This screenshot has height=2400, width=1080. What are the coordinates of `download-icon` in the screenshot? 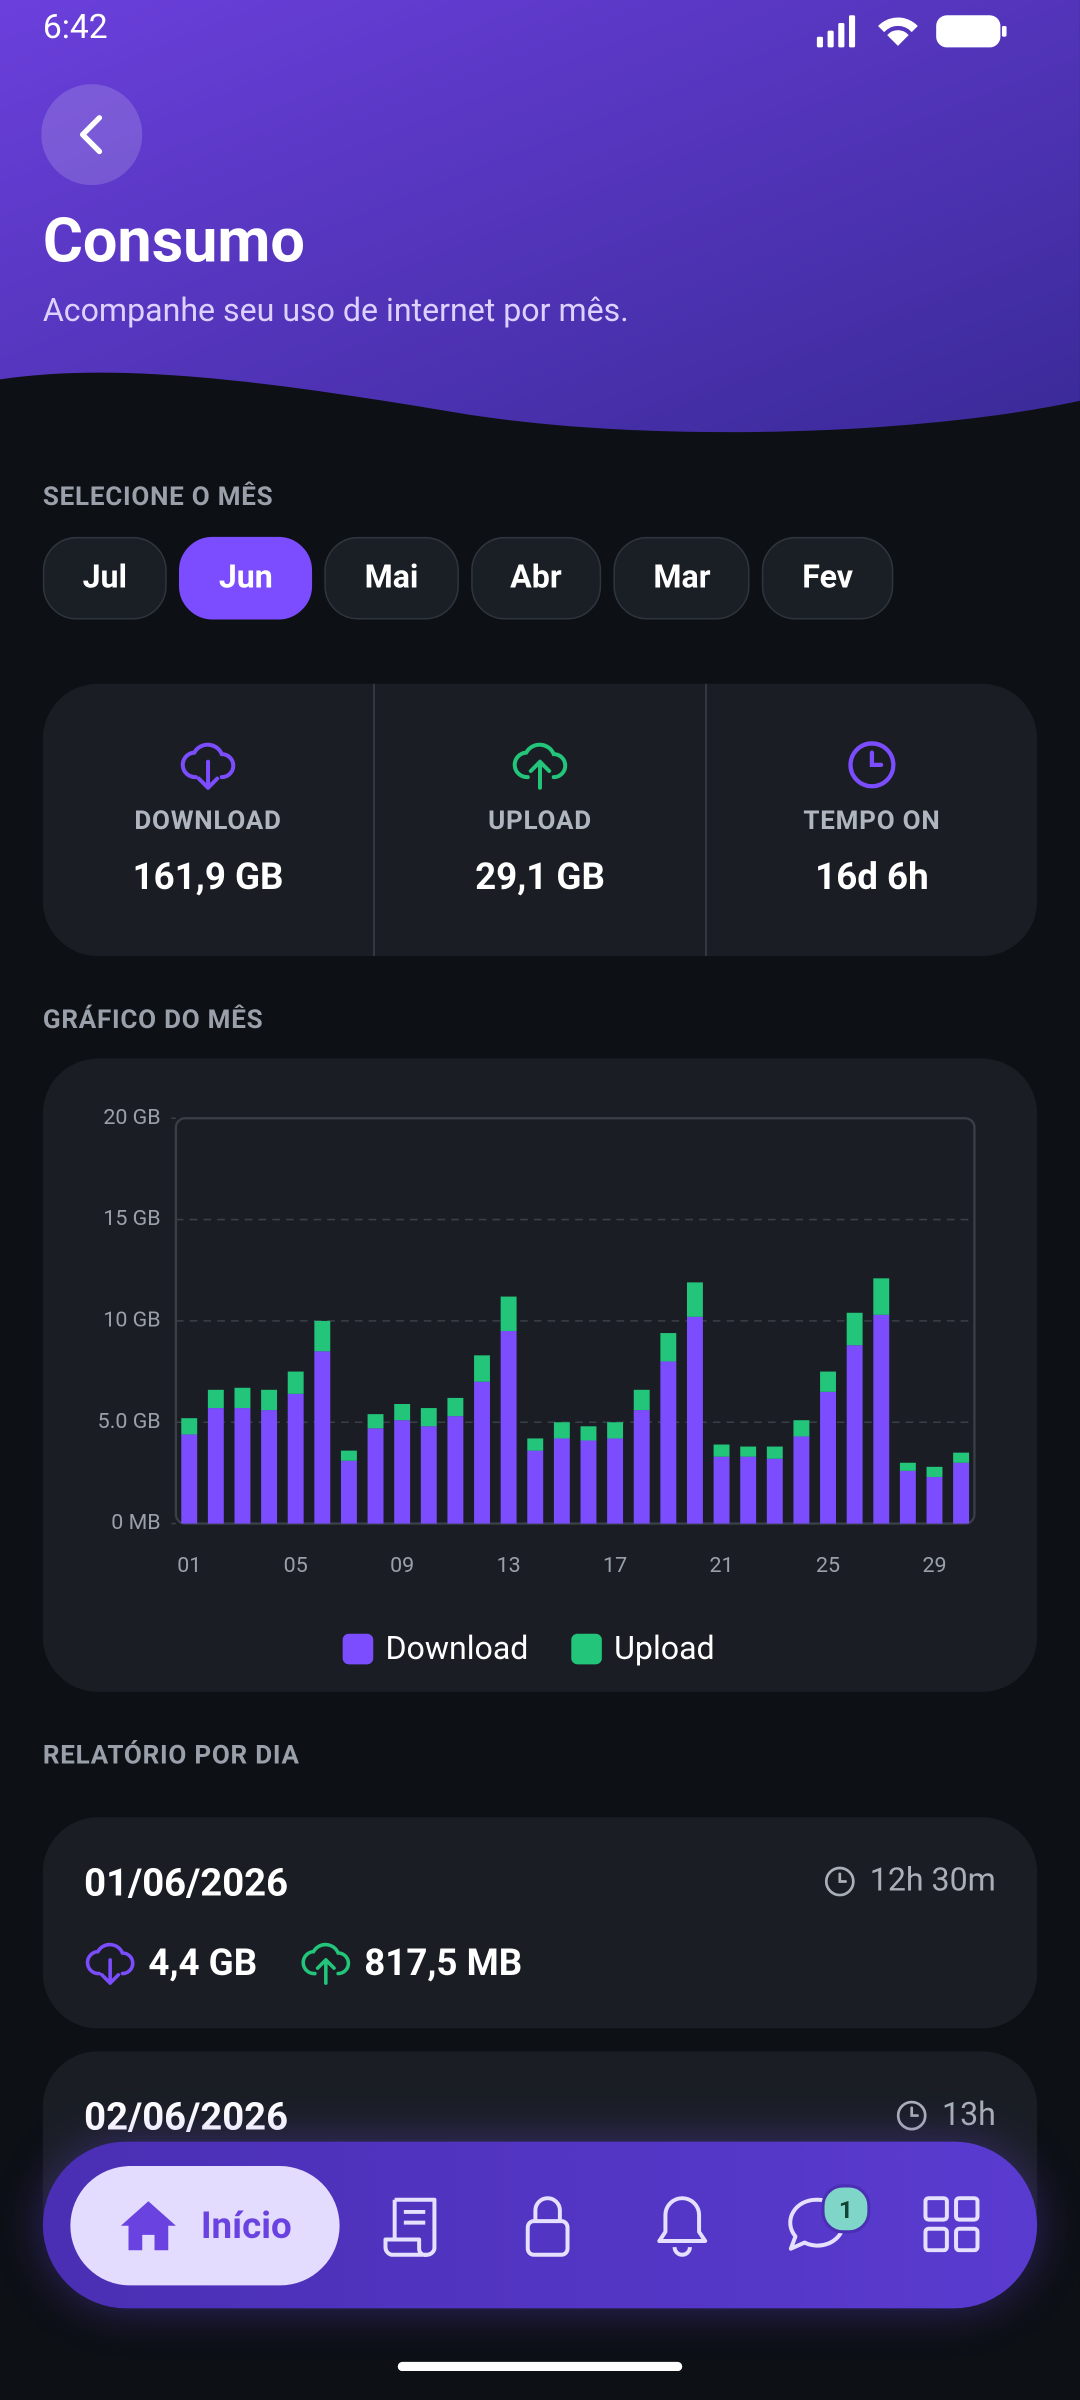 It's located at (208, 766).